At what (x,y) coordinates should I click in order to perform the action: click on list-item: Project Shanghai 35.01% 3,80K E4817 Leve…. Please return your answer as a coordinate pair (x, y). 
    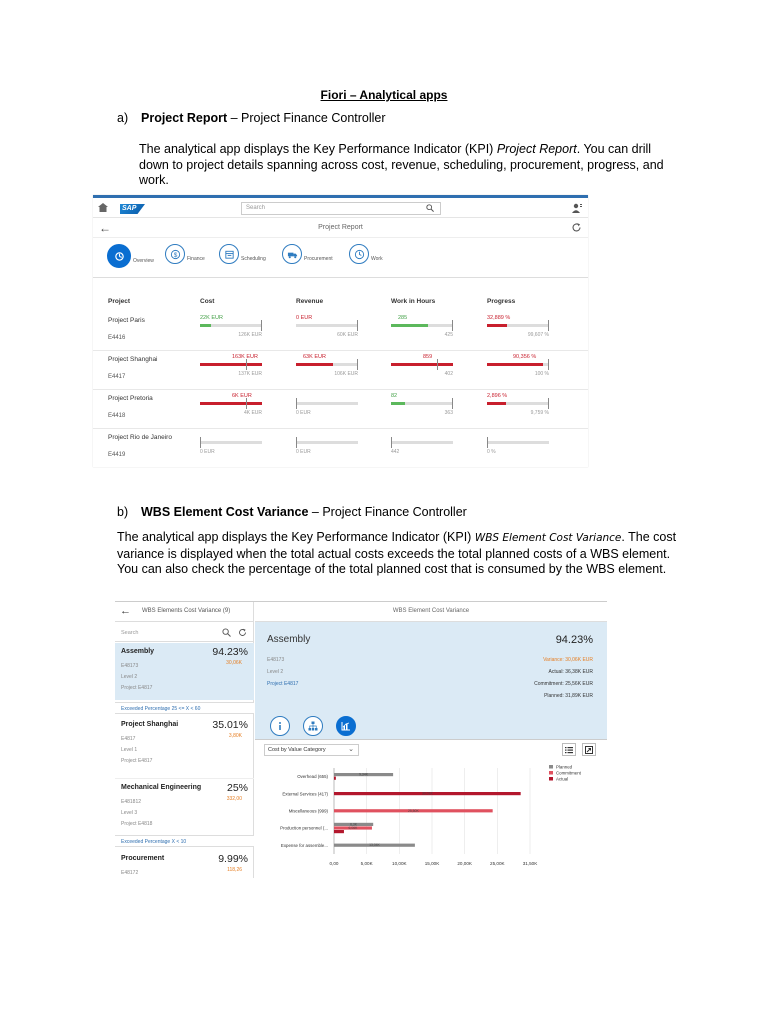
    Looking at the image, I should click on (184, 744).